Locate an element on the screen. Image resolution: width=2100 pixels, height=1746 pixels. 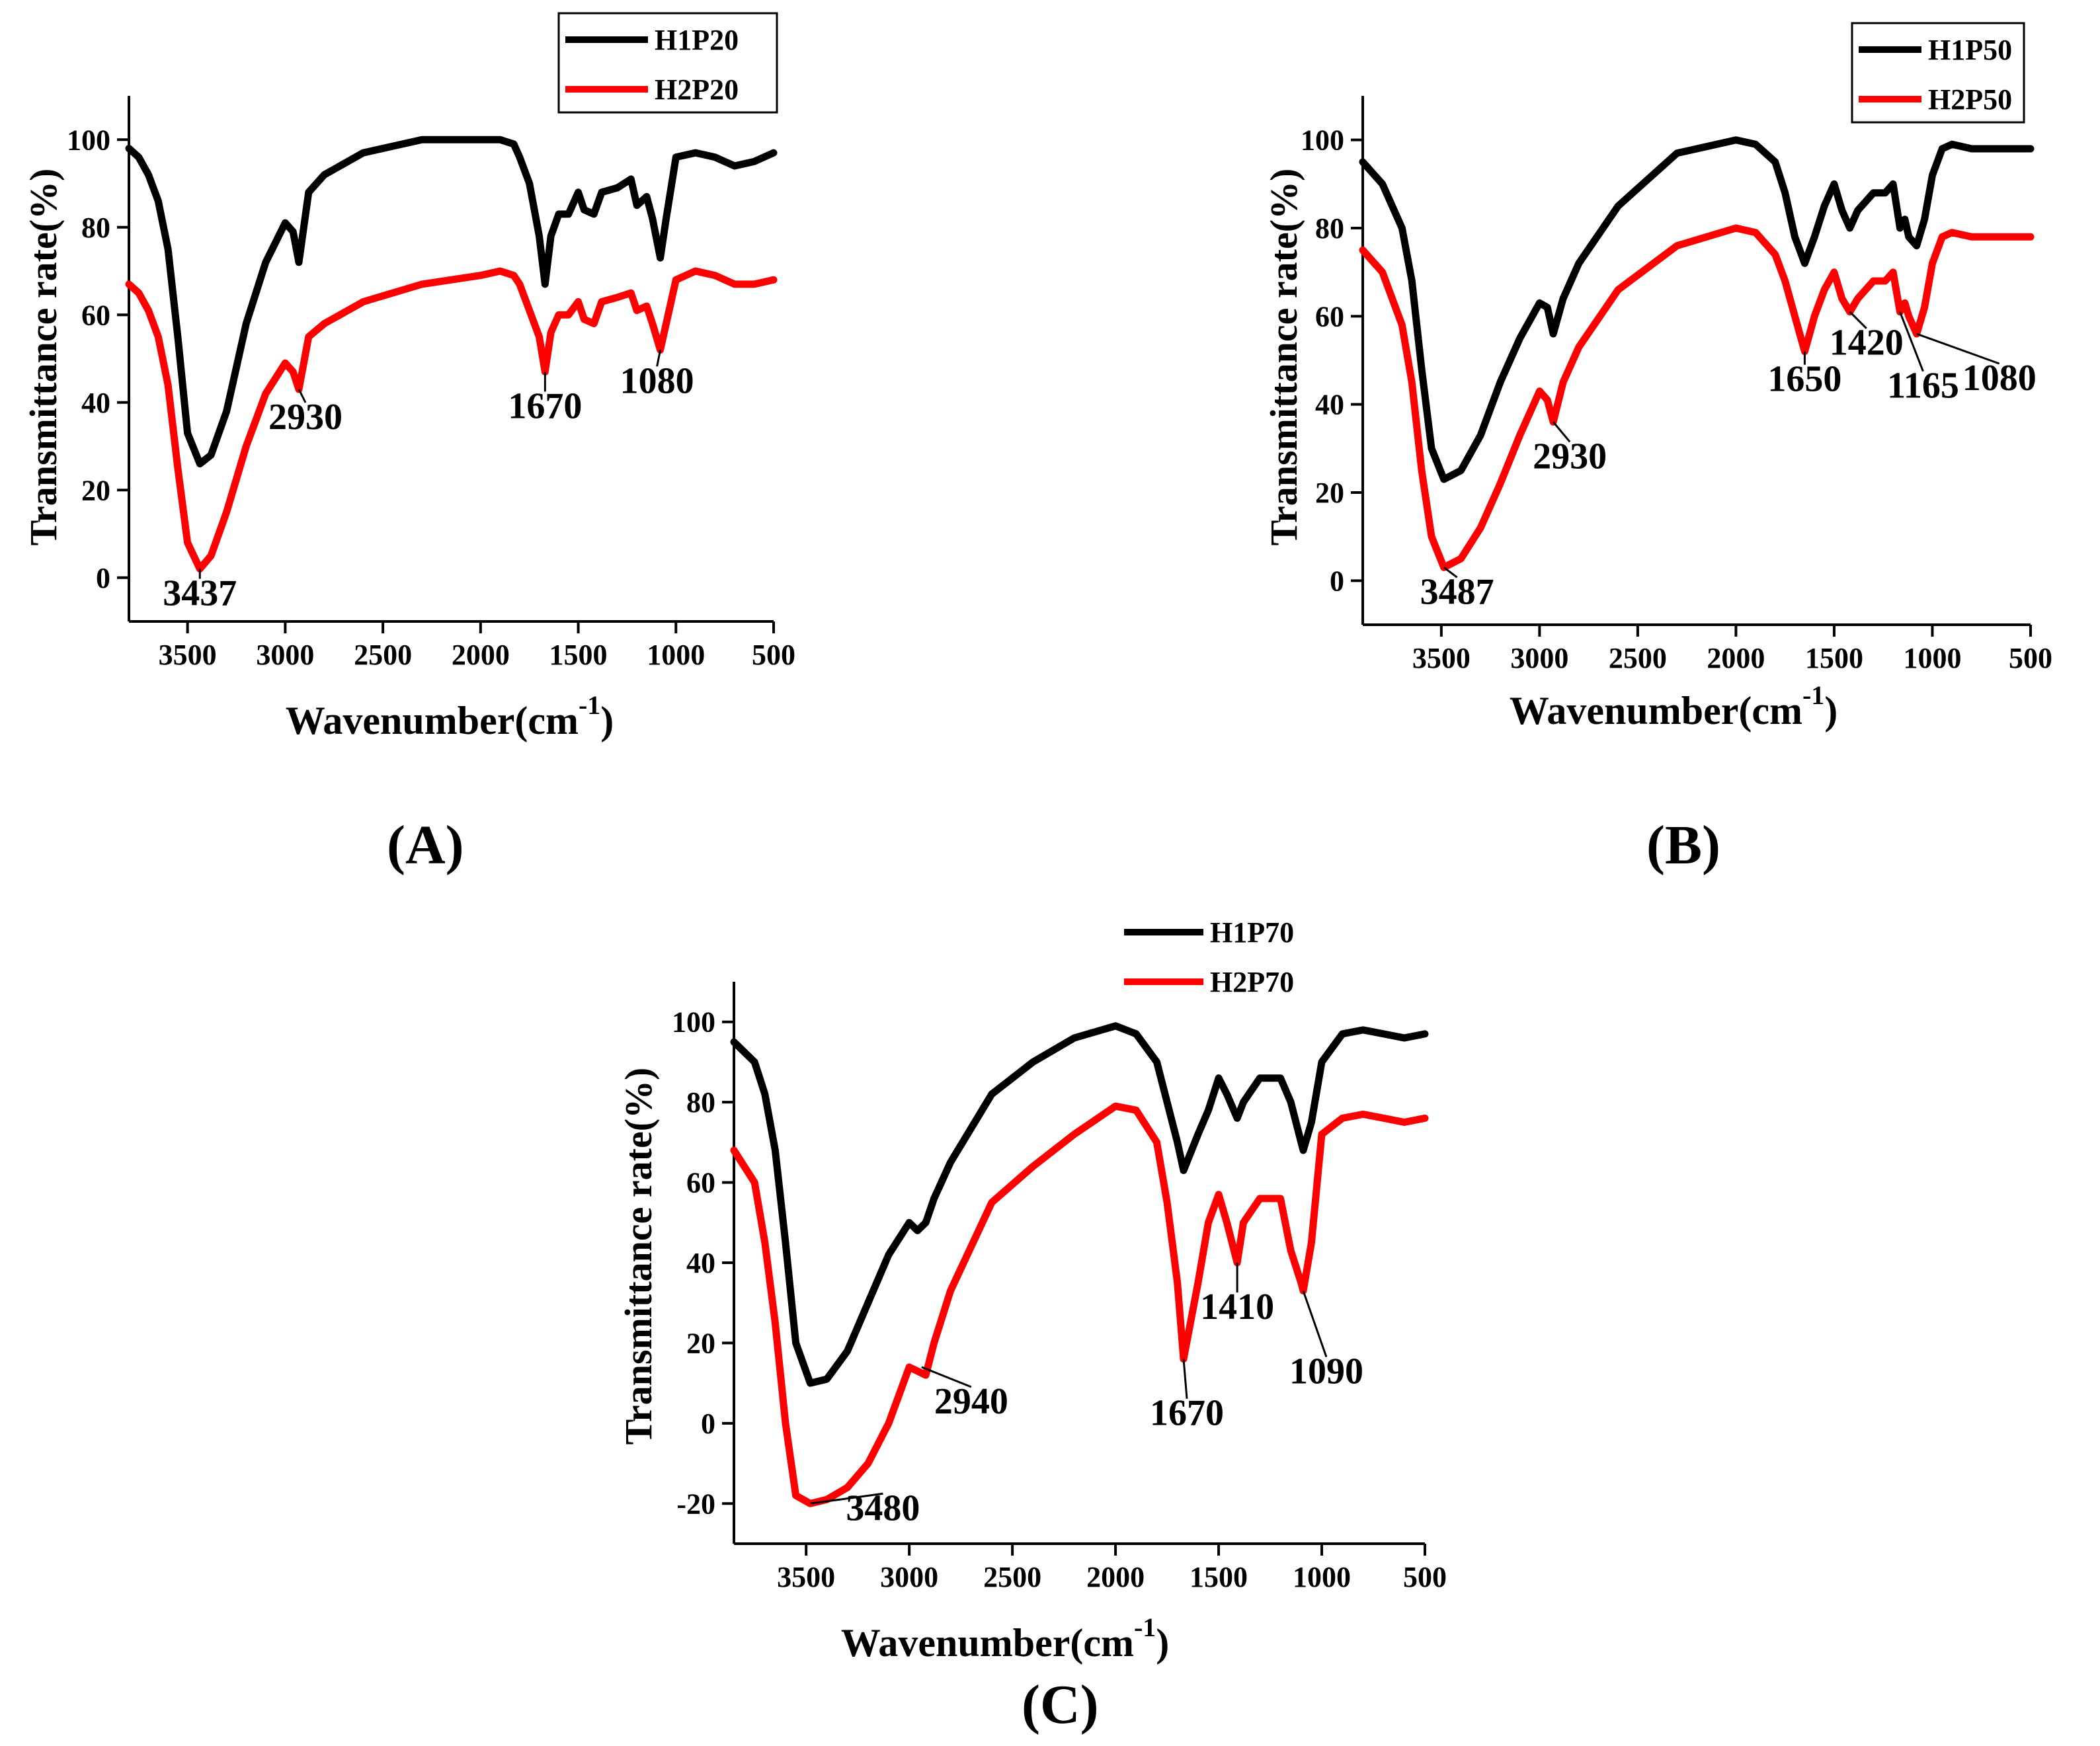
series-line-h1p20 is located at coordinates (452, 301).